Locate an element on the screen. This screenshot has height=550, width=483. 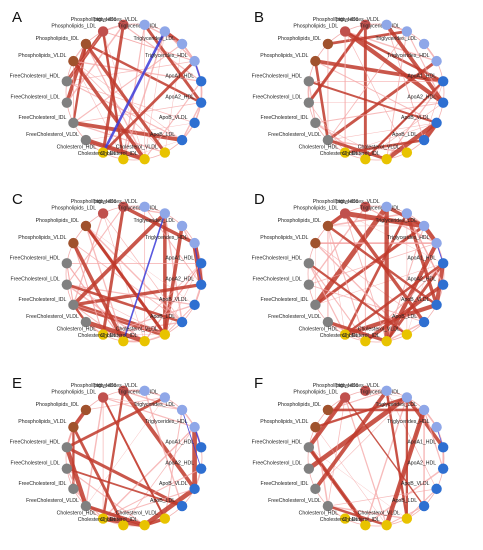
node-label: ApoB_LDL is located at coordinates (162, 501).